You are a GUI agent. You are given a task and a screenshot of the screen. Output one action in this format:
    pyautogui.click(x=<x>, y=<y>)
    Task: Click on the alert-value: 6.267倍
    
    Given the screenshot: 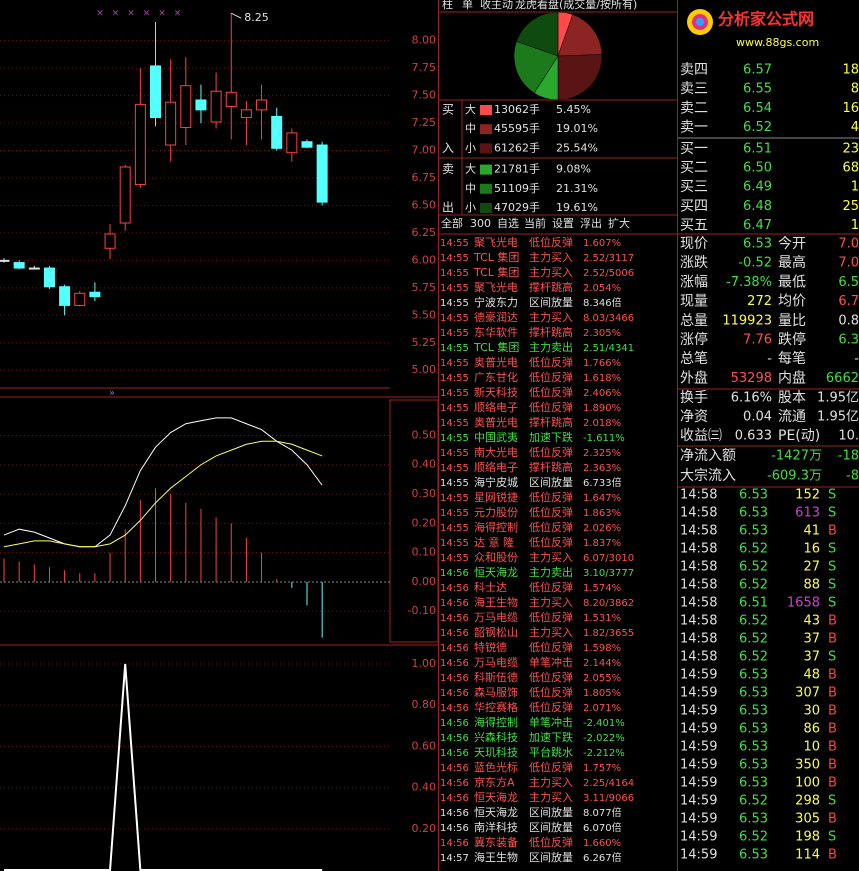 What is the action you would take?
    pyautogui.click(x=602, y=857)
    